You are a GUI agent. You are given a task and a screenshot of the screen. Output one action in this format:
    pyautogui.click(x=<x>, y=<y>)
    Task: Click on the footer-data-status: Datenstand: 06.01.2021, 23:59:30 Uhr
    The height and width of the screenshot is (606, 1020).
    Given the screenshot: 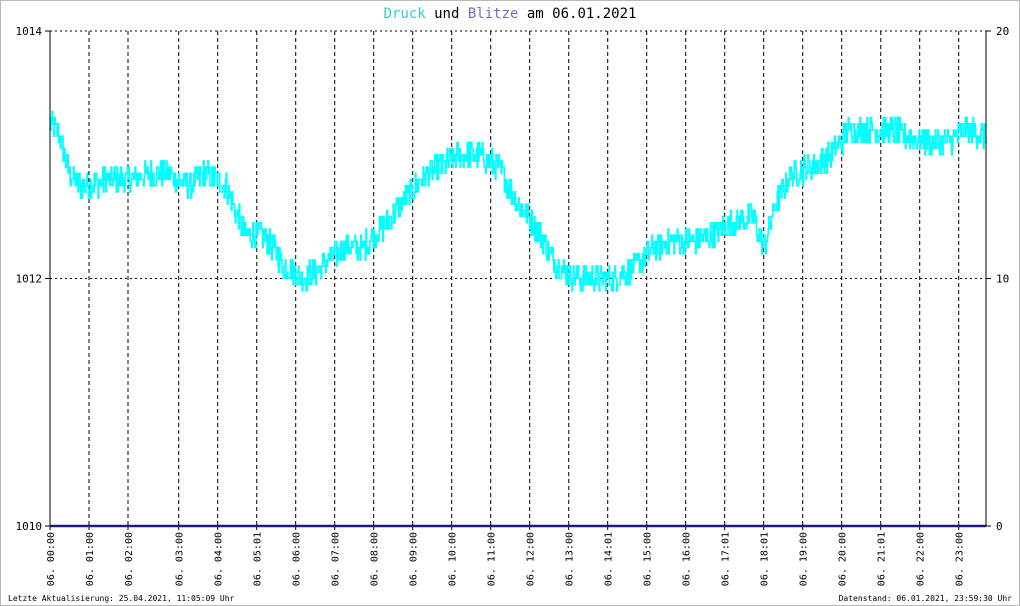 What is the action you would take?
    pyautogui.click(x=926, y=598)
    